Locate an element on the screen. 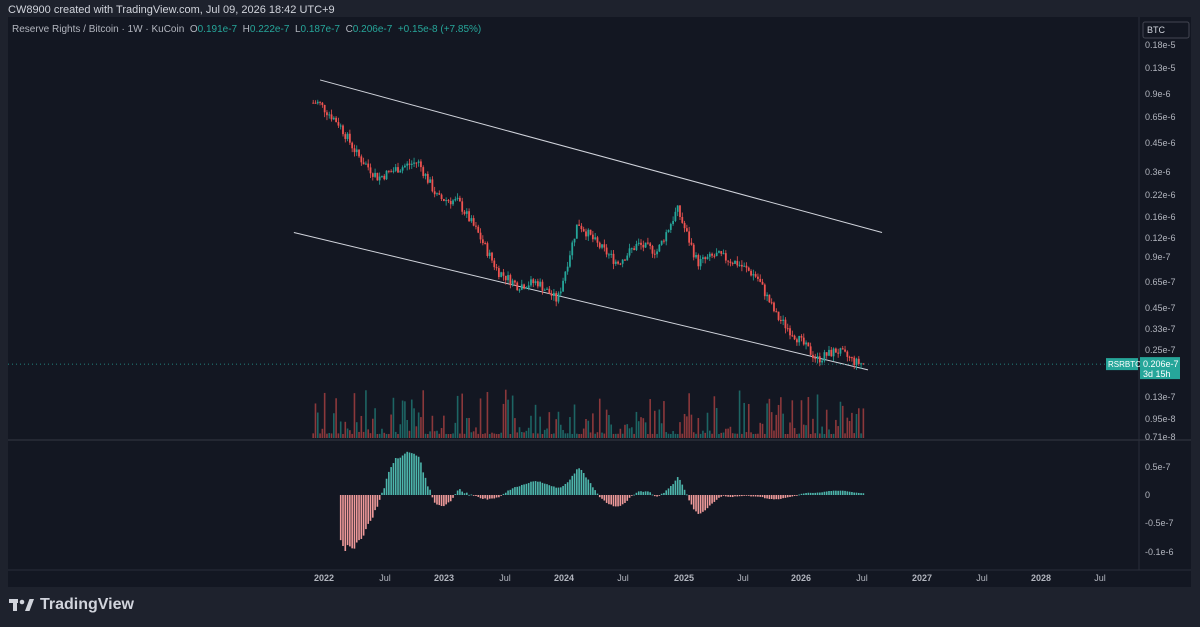 Image resolution: width=1200 pixels, height=627 pixels. tradingview-logo: TradingView is located at coordinates (71, 605).